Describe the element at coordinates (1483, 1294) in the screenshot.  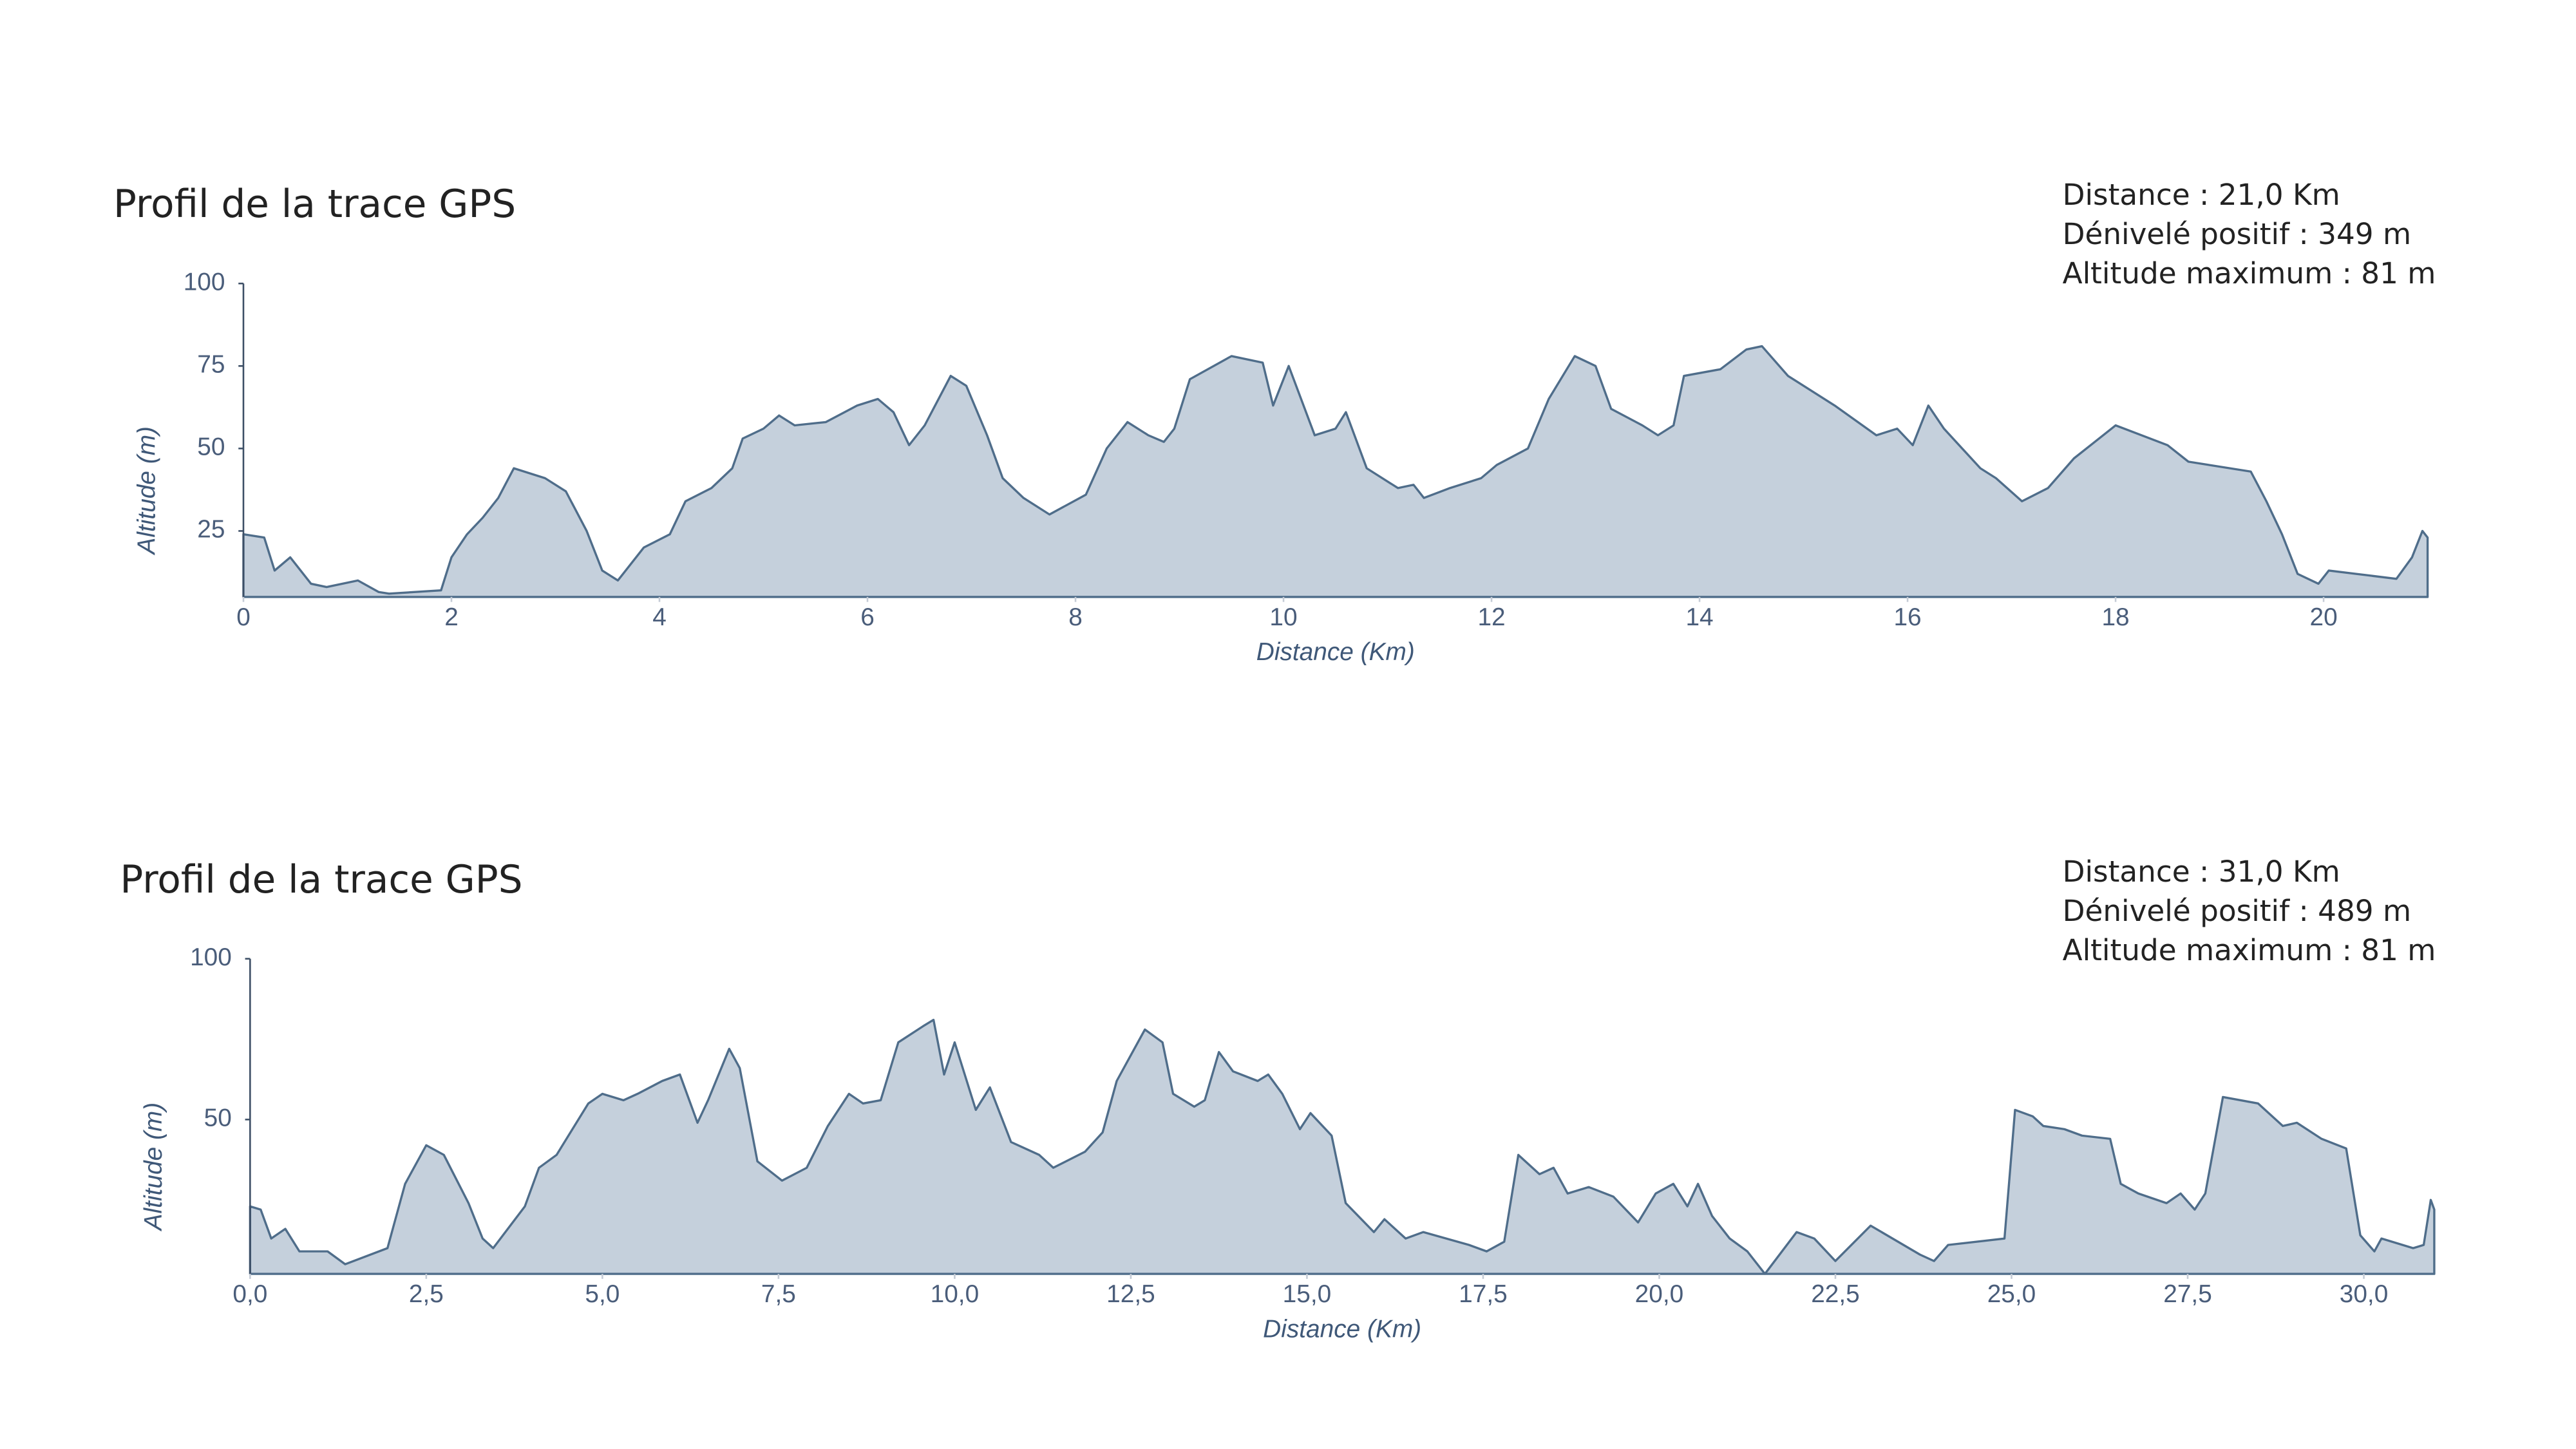
I see `x-tick-label: 17,5` at that location.